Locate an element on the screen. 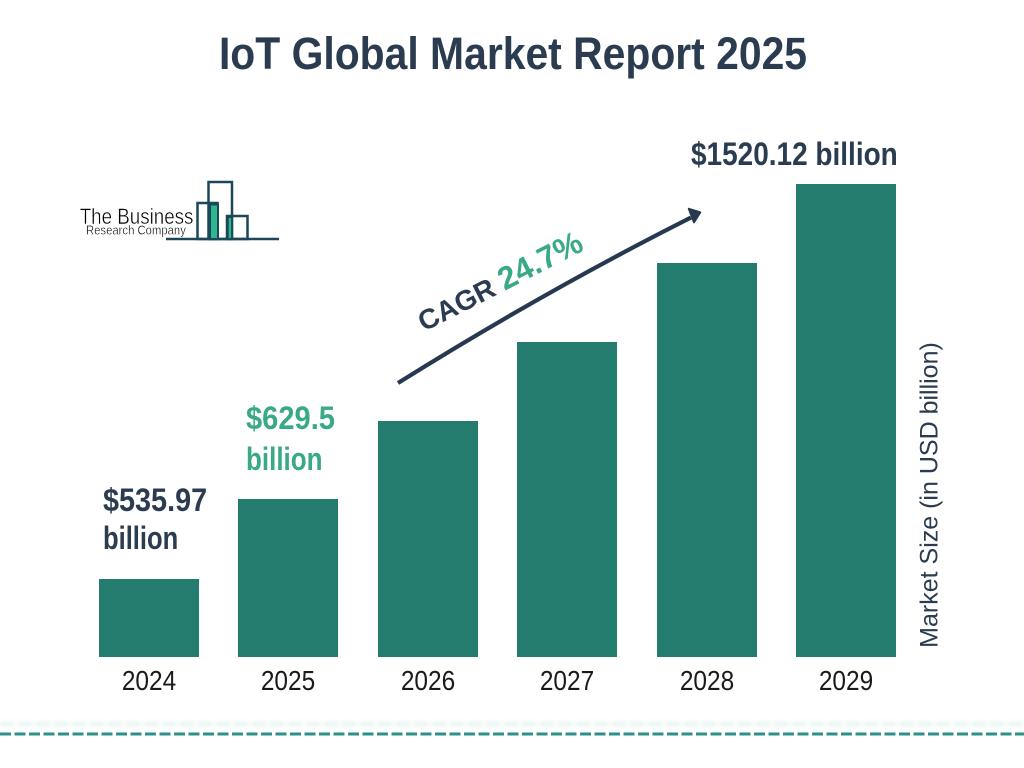  svg-text: Research Company is located at coordinates (136, 230).